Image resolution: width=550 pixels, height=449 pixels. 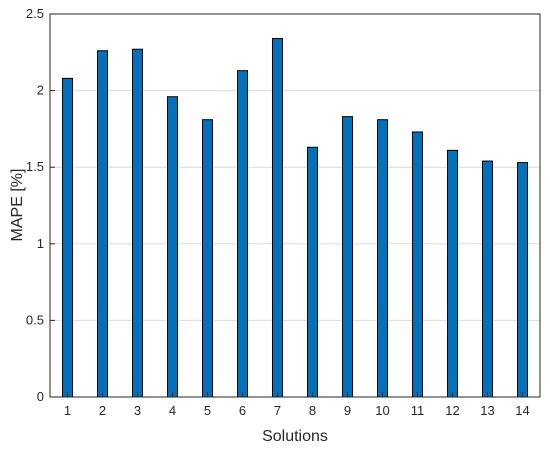 I want to click on y-tick-label: 2, so click(x=40, y=90).